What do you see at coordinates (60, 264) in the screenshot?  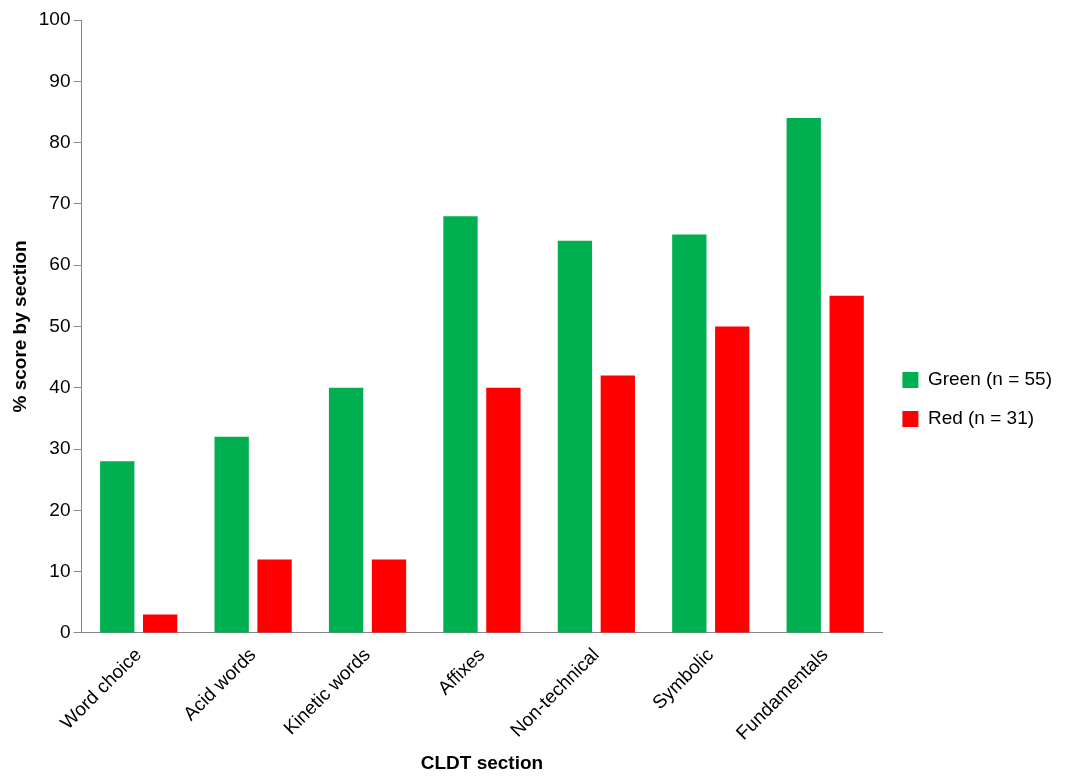 I see `y-tick-label: 60` at bounding box center [60, 264].